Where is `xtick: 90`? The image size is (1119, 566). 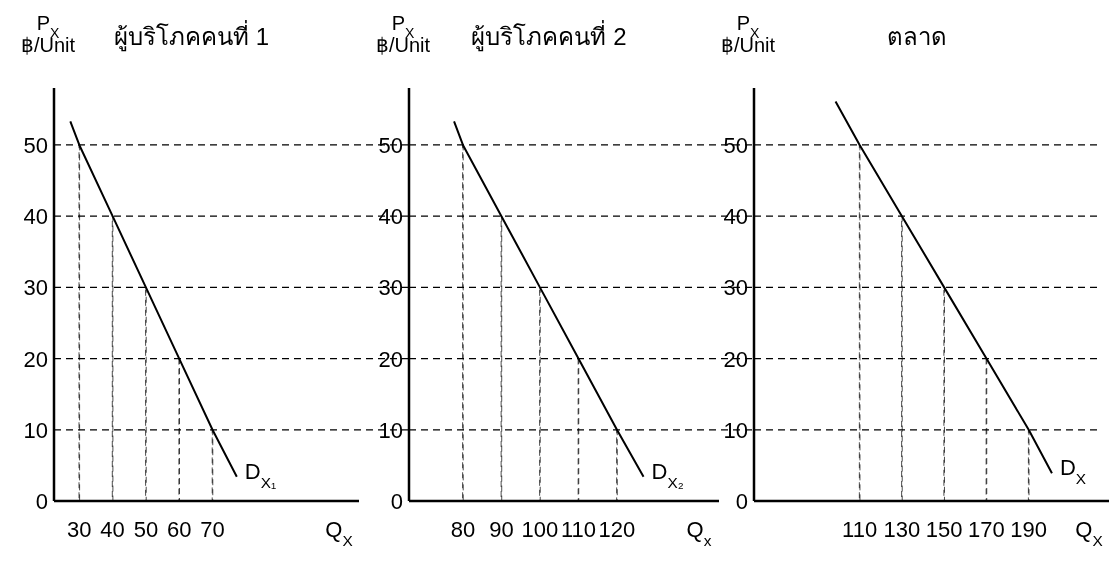 xtick: 90 is located at coordinates (501, 529).